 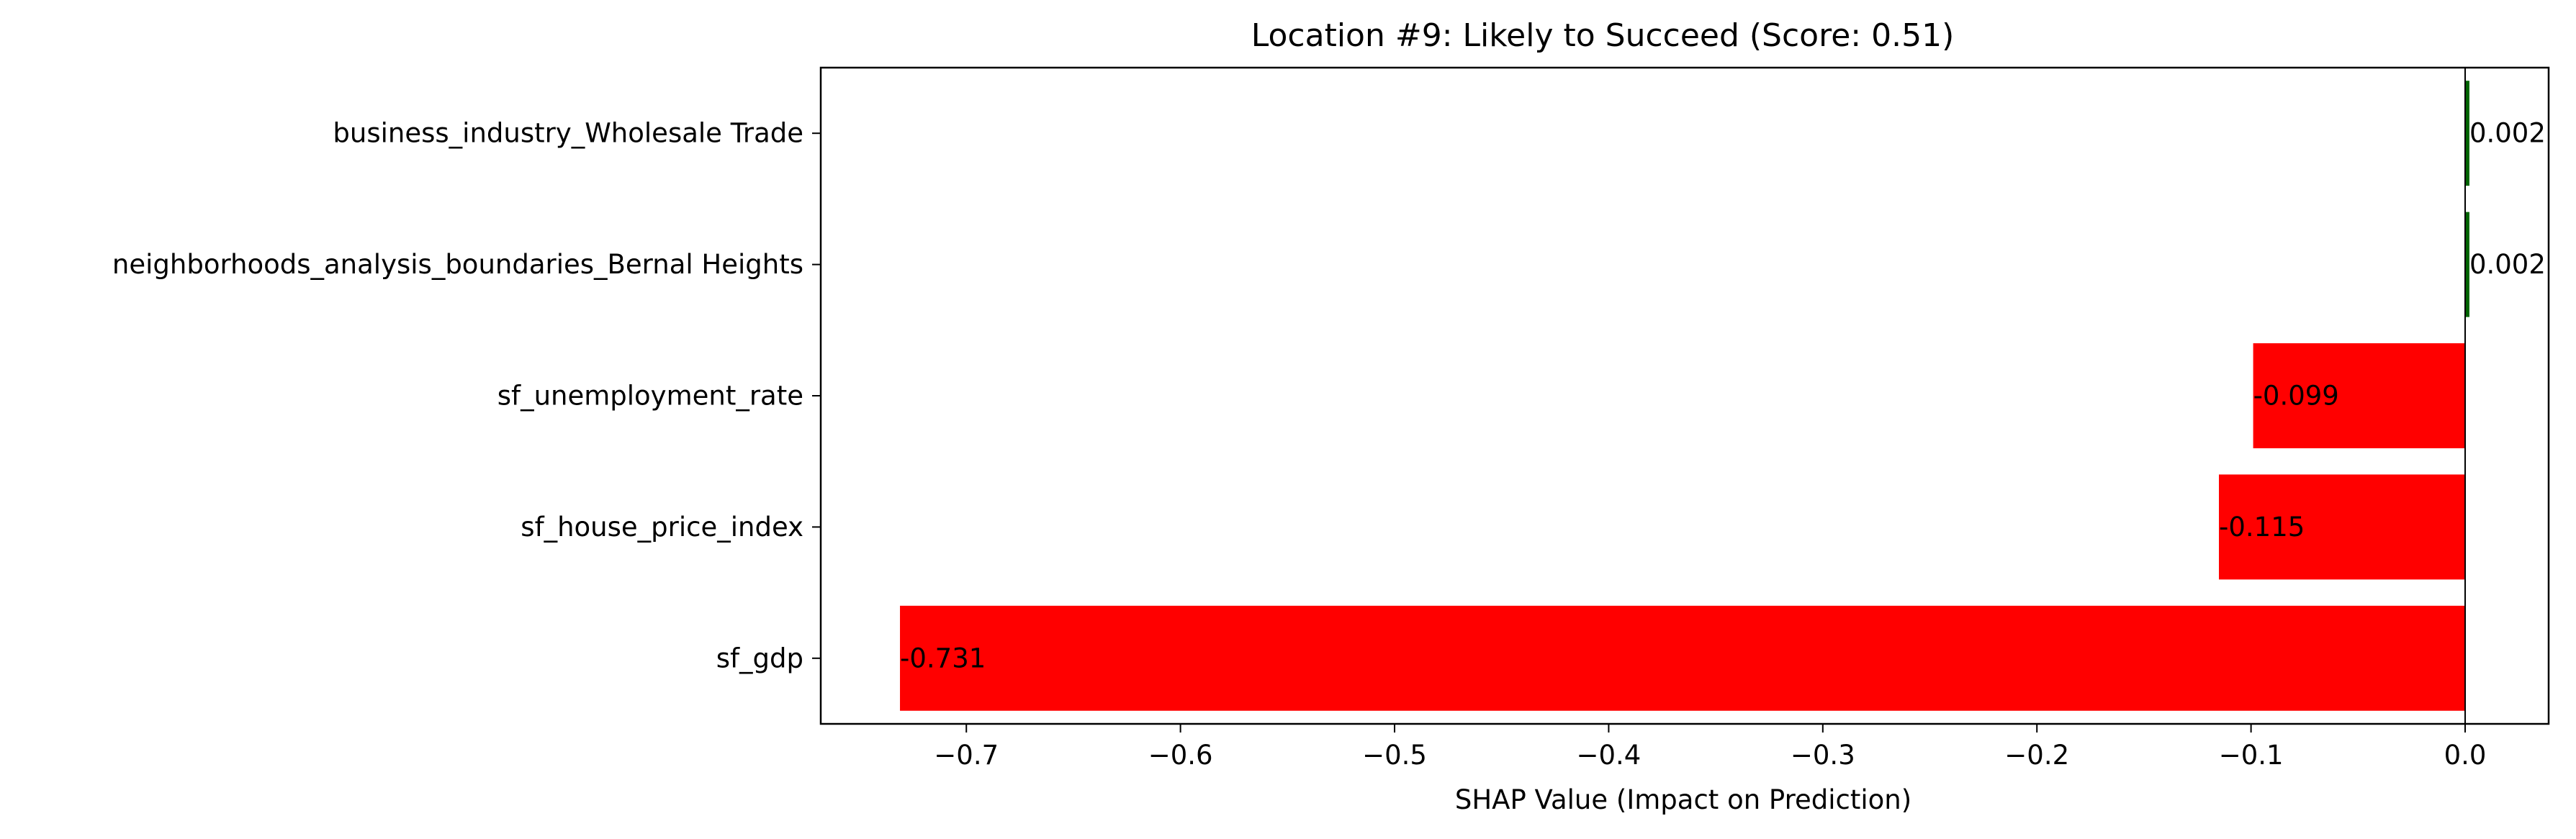 What do you see at coordinates (1180, 755) in the screenshot?
I see `x-tick-label: −0.6` at bounding box center [1180, 755].